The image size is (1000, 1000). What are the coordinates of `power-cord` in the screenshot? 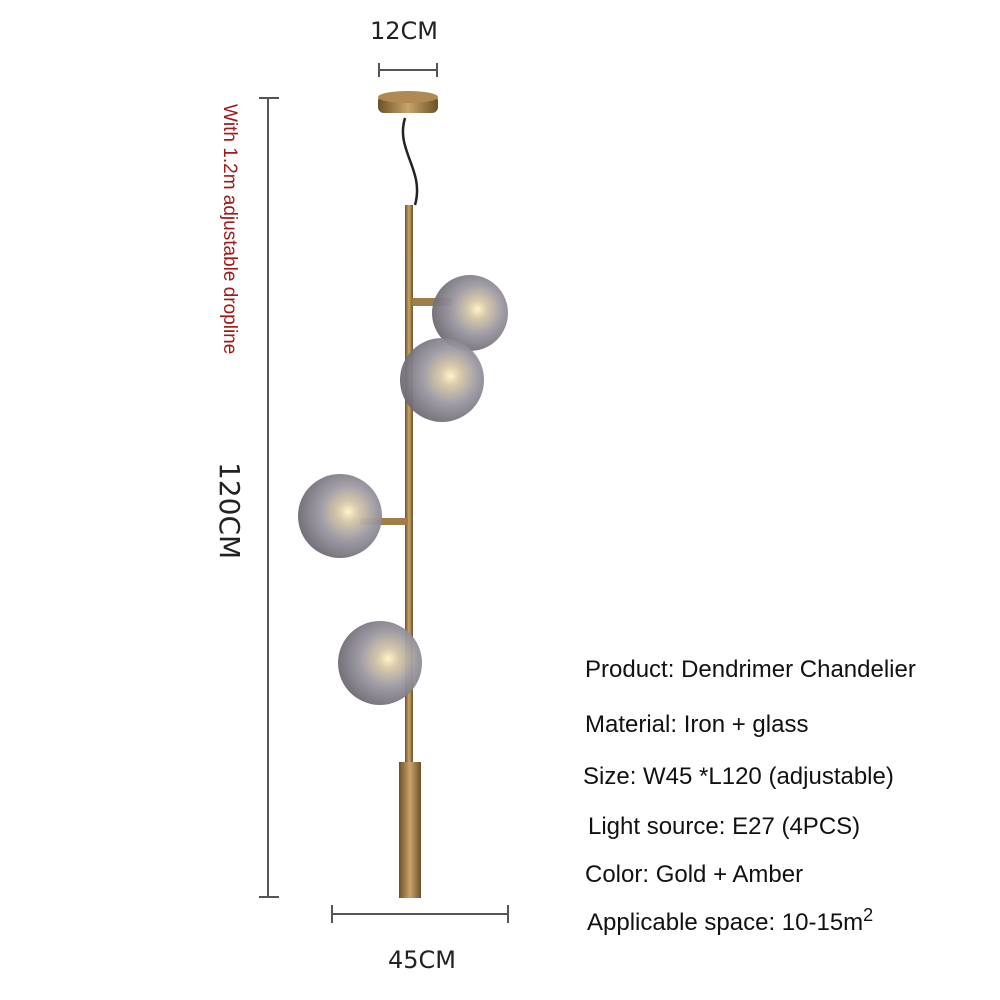 It's located at (410, 161).